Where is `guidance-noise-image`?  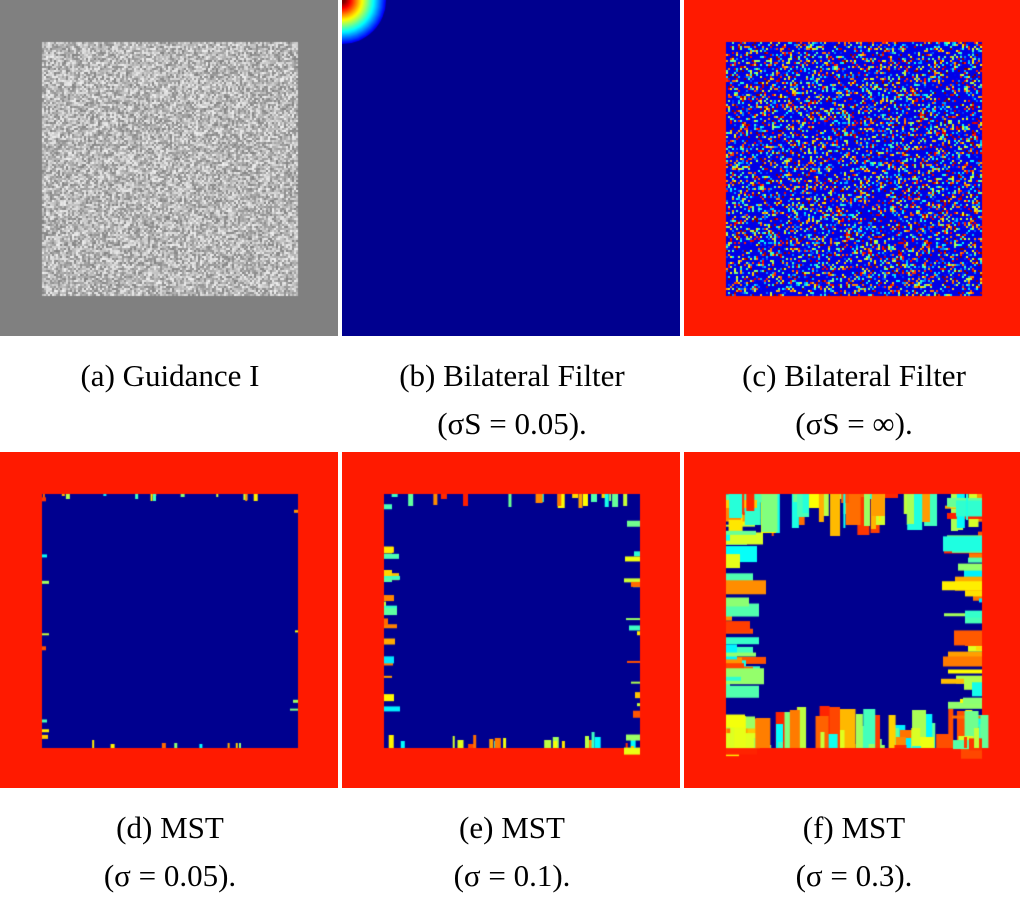
guidance-noise-image is located at coordinates (169, 168).